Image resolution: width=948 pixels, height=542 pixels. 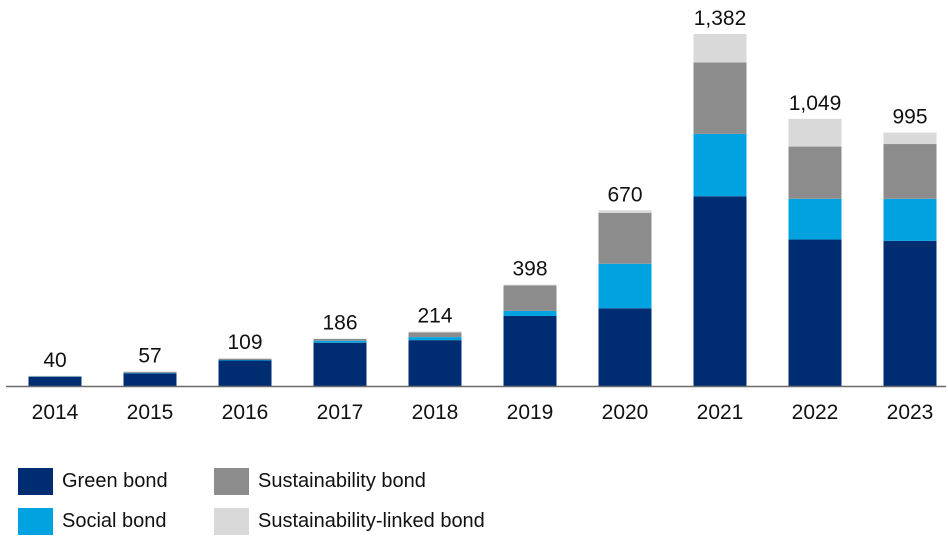 What do you see at coordinates (371, 521) in the screenshot?
I see `legend-label-sustainability-linked-bond: Sustainability-linked bond` at bounding box center [371, 521].